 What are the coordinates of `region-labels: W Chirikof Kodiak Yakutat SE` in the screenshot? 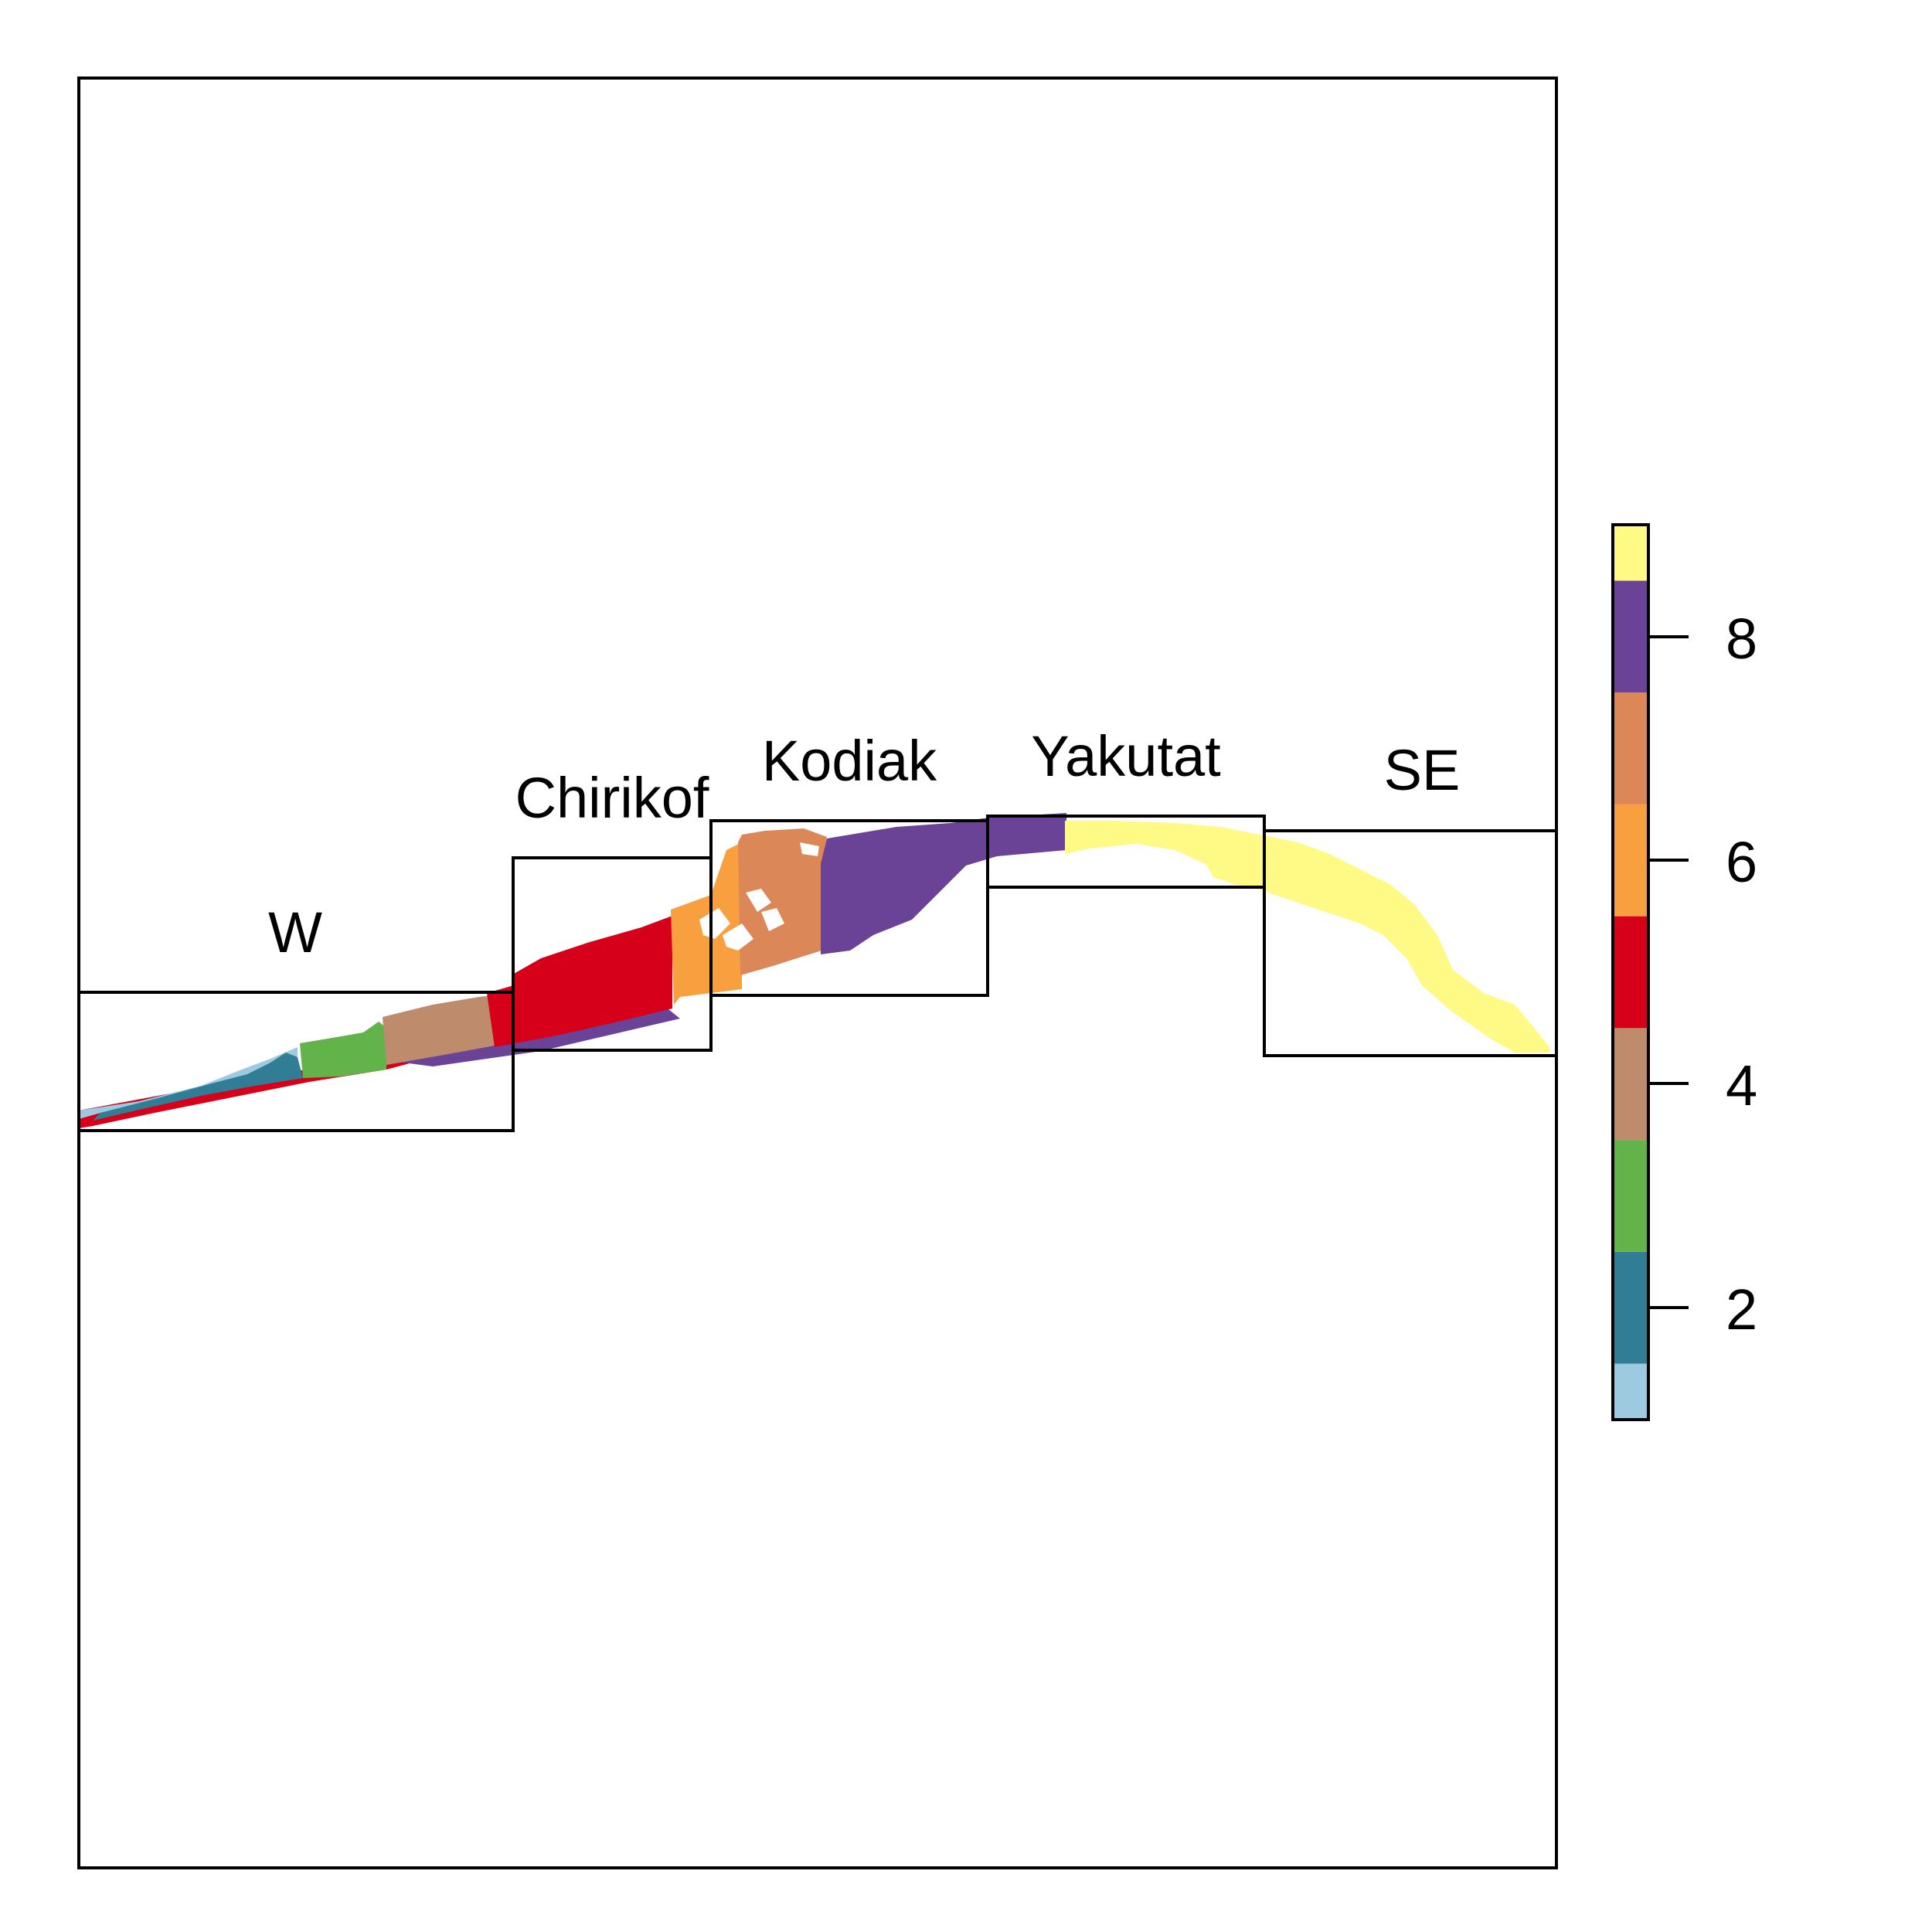 It's located at (864, 844).